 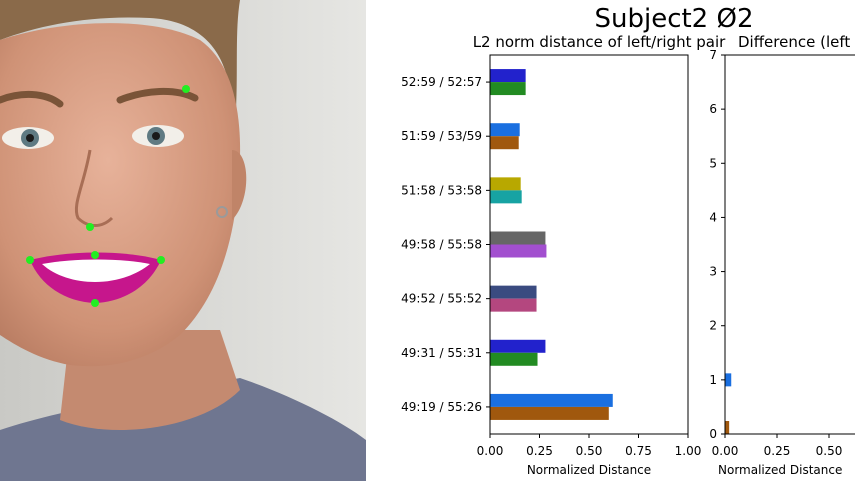 I want to click on chart2-y-tick-label: 6, so click(x=713, y=109).